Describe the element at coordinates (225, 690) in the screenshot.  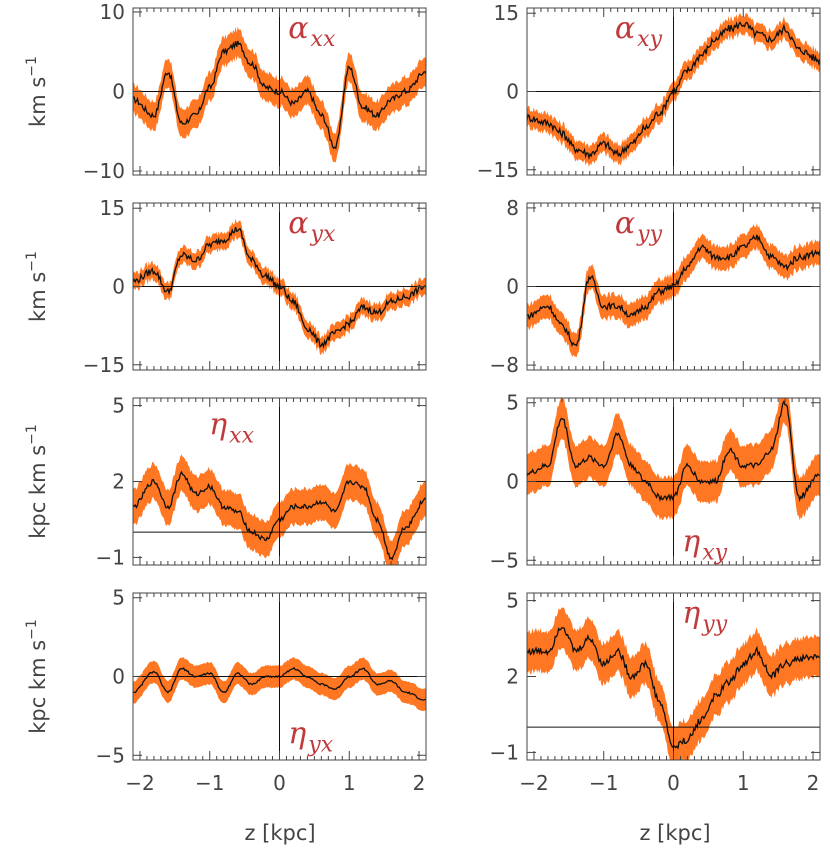
I see `panel-eta_yx: −5 0 5 kpc km s−1 ηyx −2 −1 0 1 2` at that location.